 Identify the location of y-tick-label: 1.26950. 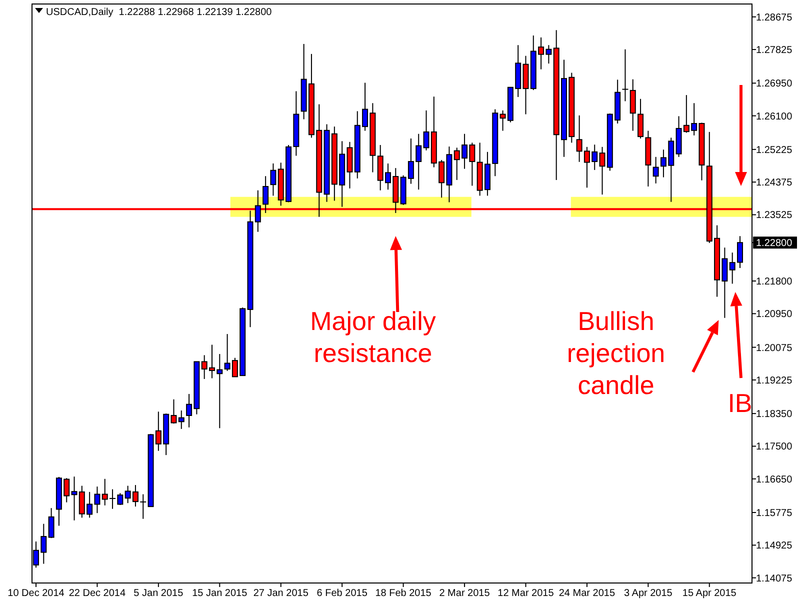
(774, 84).